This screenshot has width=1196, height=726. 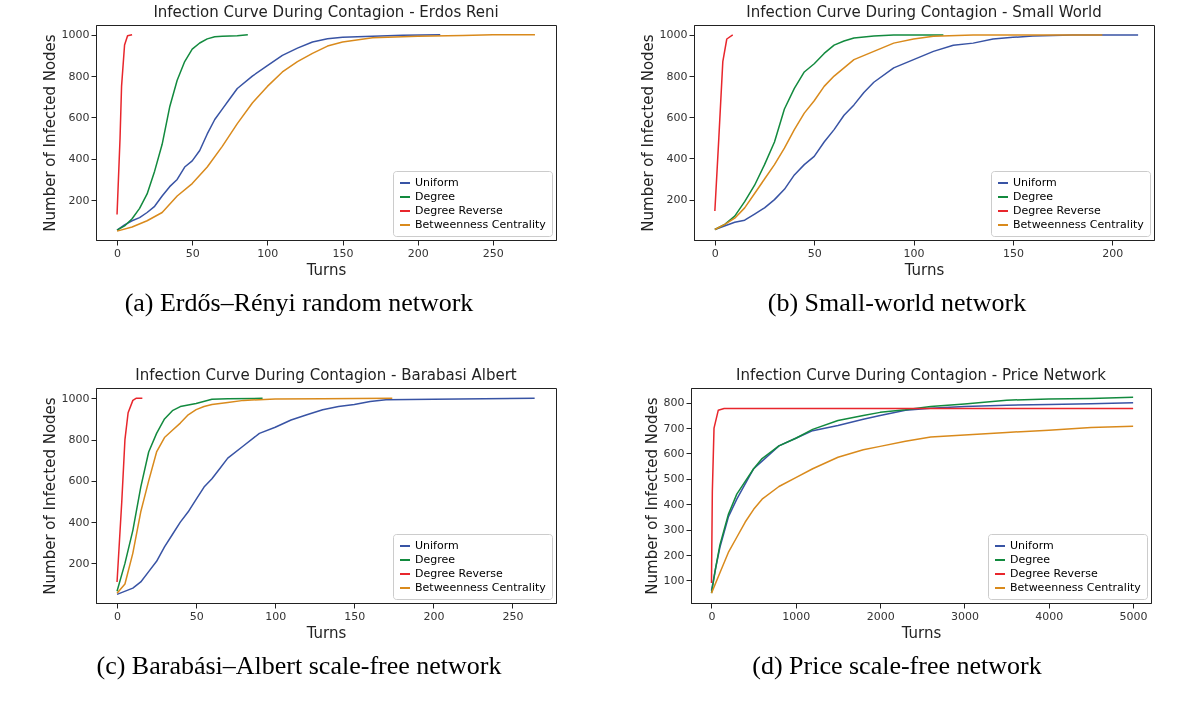 What do you see at coordinates (326, 12) in the screenshot?
I see `chart-title: Infection Curve During Contagion - Erdos Reni` at bounding box center [326, 12].